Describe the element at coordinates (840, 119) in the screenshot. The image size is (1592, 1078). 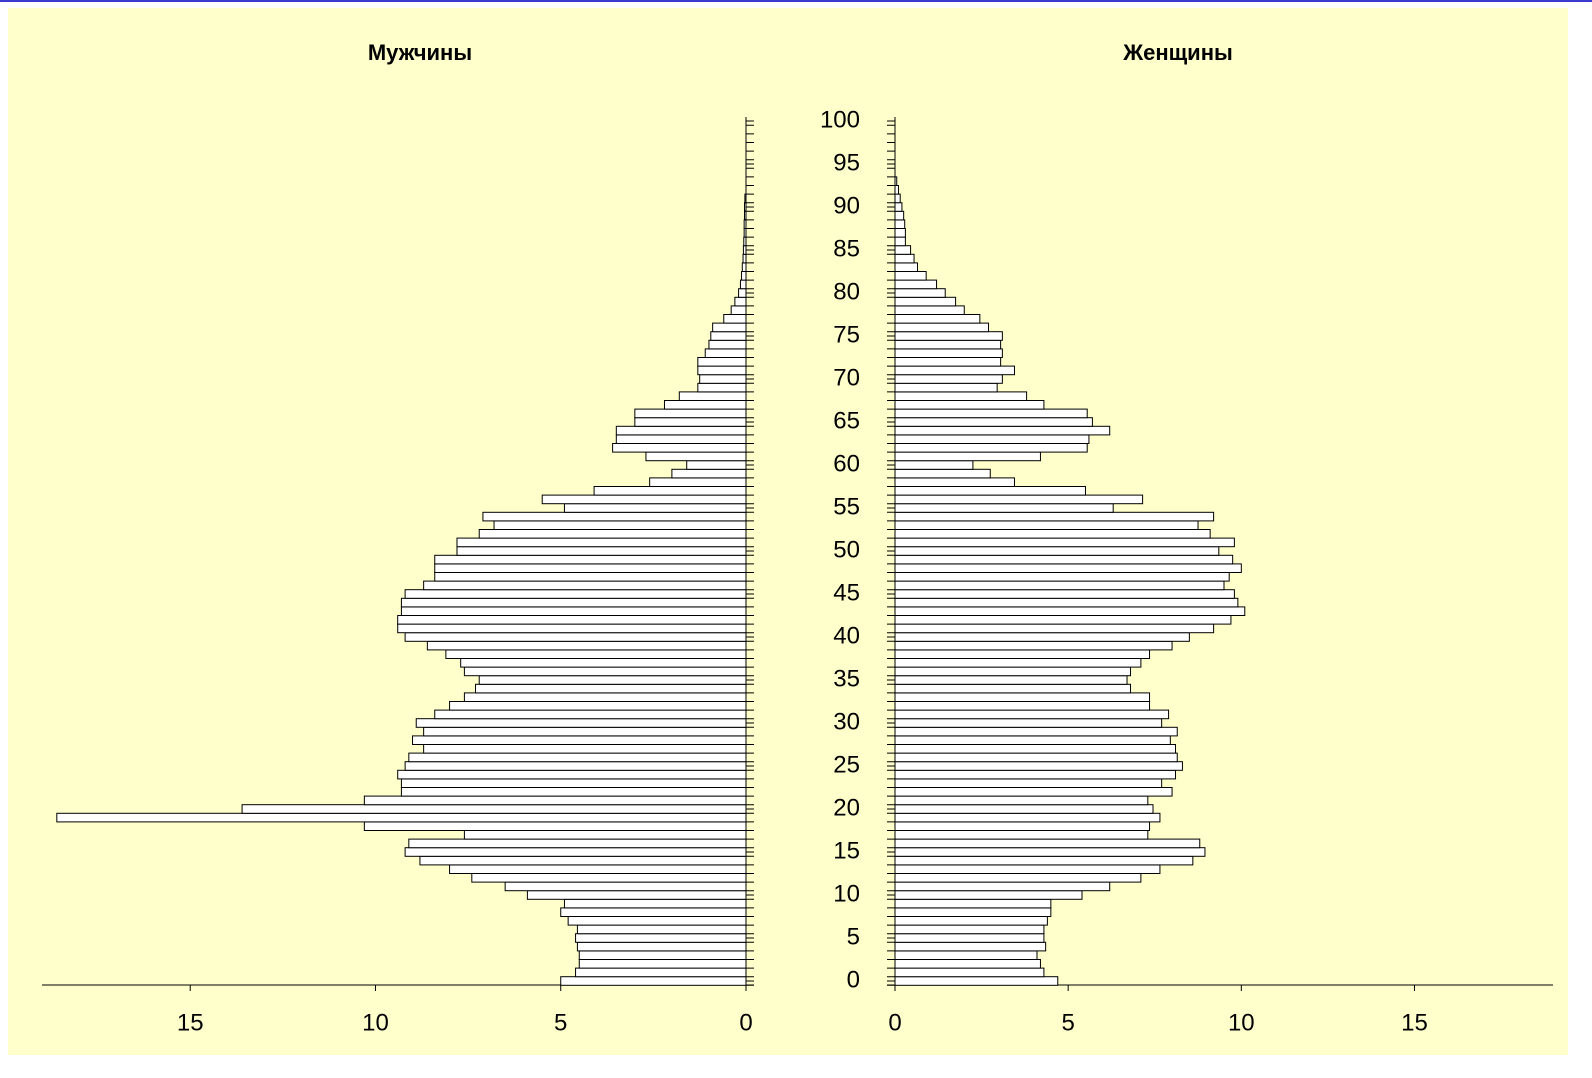
I see `y-tick-label: 100` at that location.